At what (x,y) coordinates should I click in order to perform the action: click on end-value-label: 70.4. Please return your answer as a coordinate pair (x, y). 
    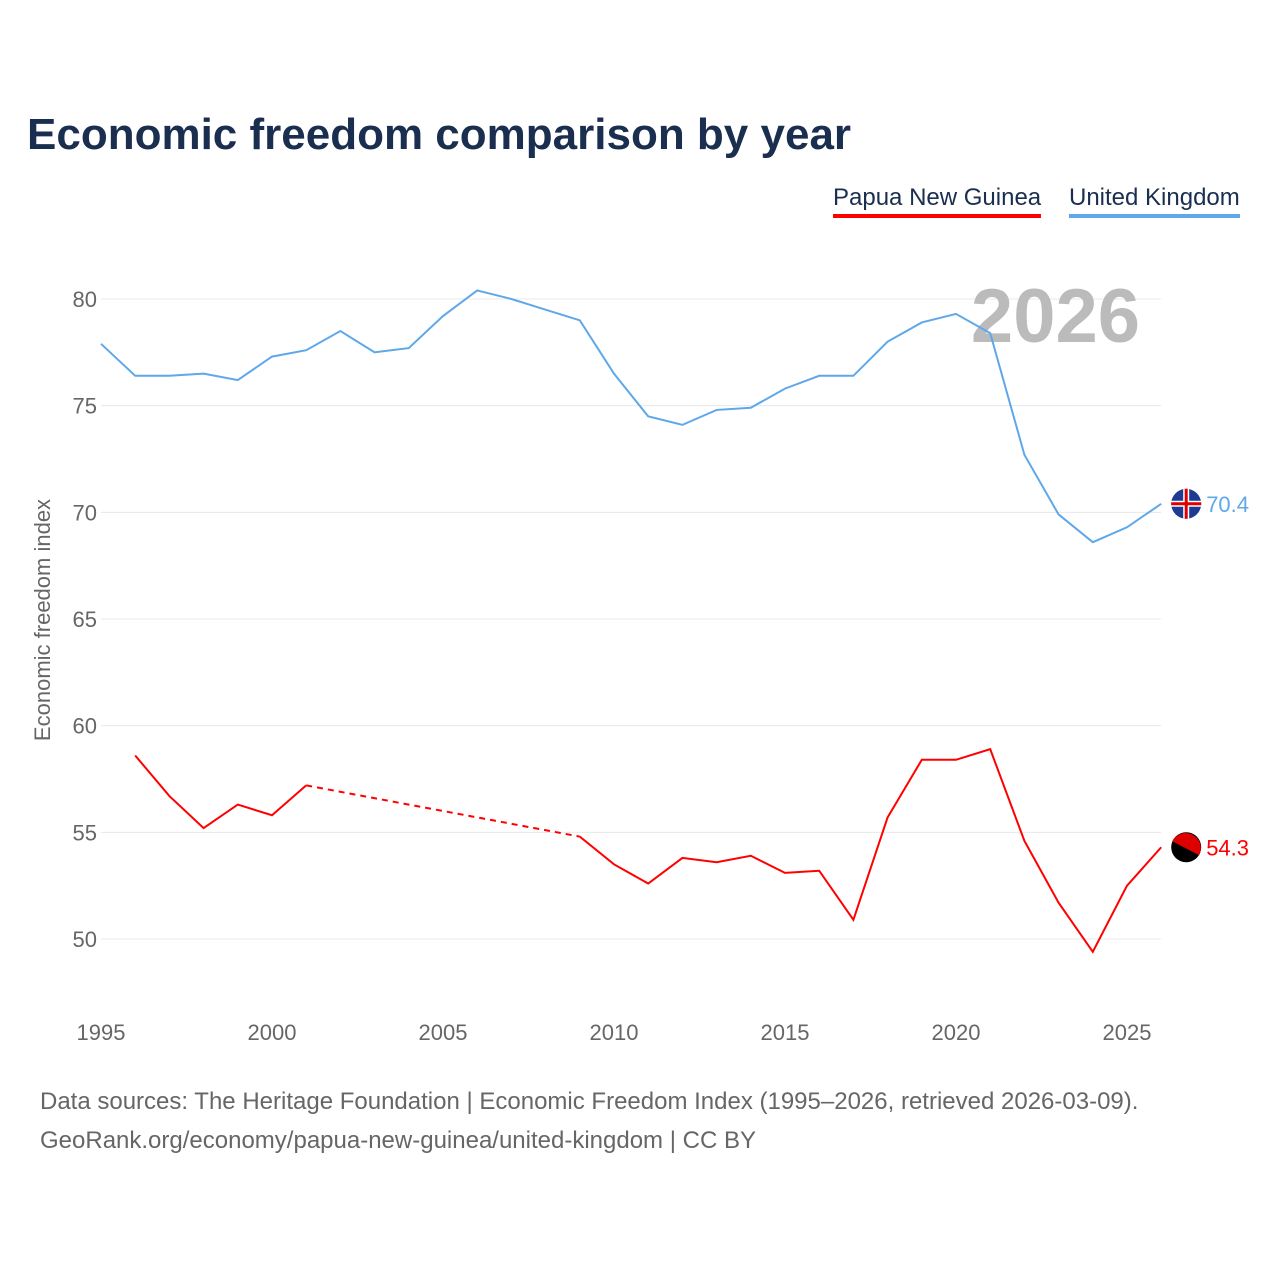
    Looking at the image, I should click on (1227, 504).